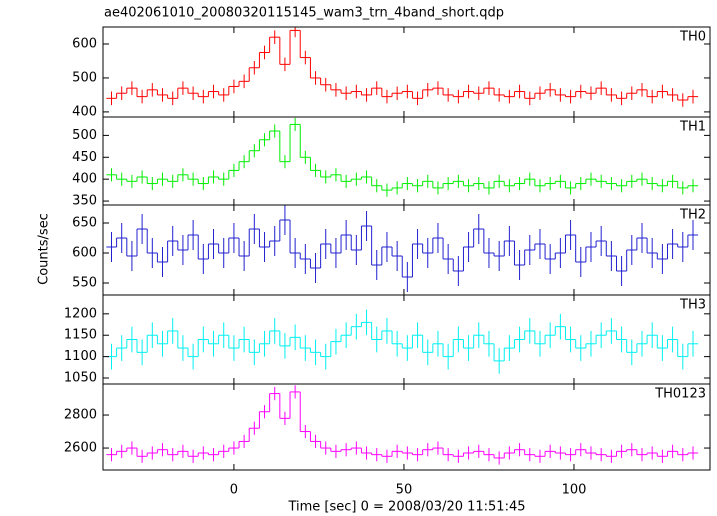  Describe the element at coordinates (84, 283) in the screenshot. I see `y-tick-label: 550` at that location.